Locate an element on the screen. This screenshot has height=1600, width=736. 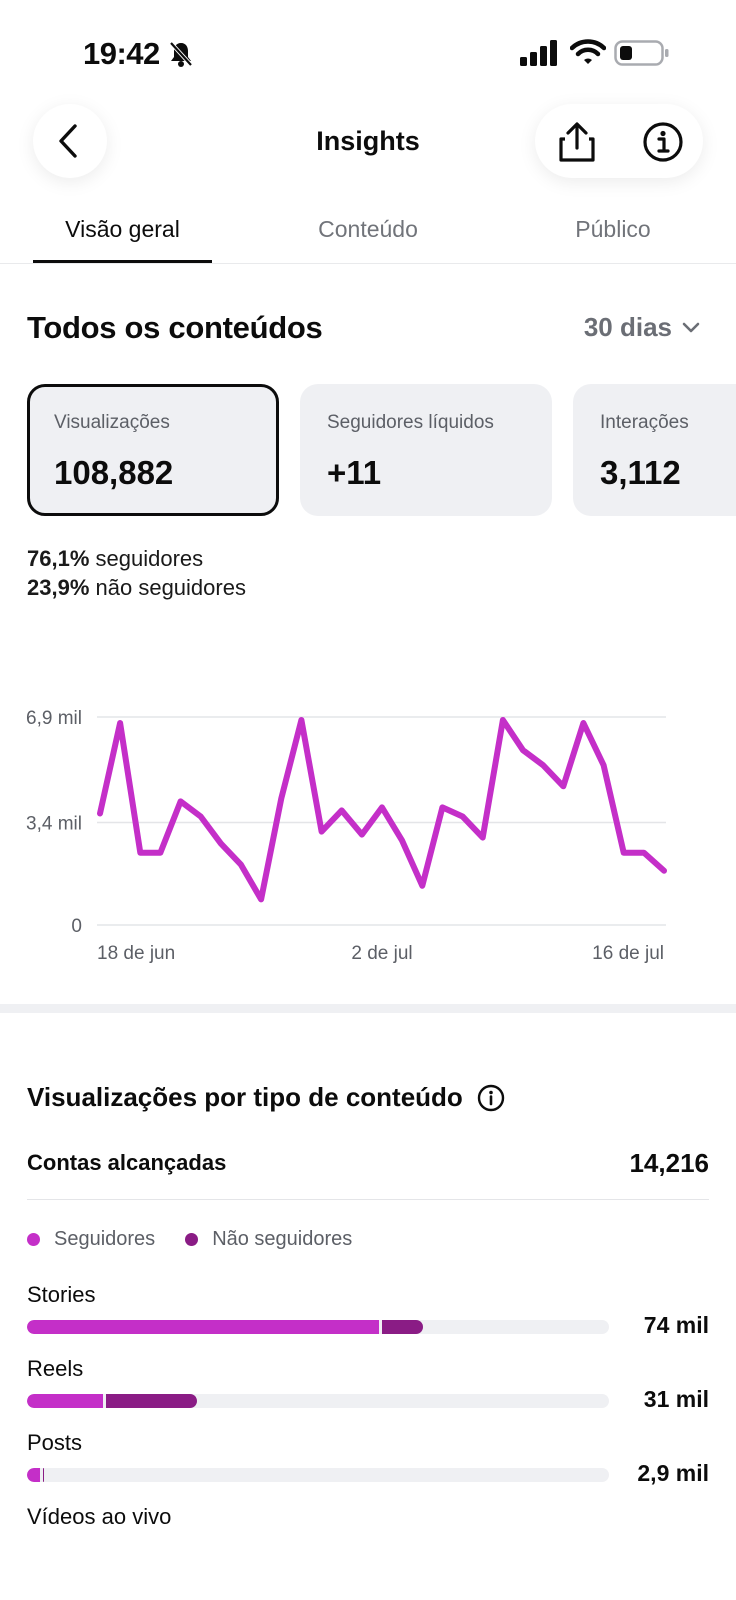
header-actions is located at coordinates (619, 141).